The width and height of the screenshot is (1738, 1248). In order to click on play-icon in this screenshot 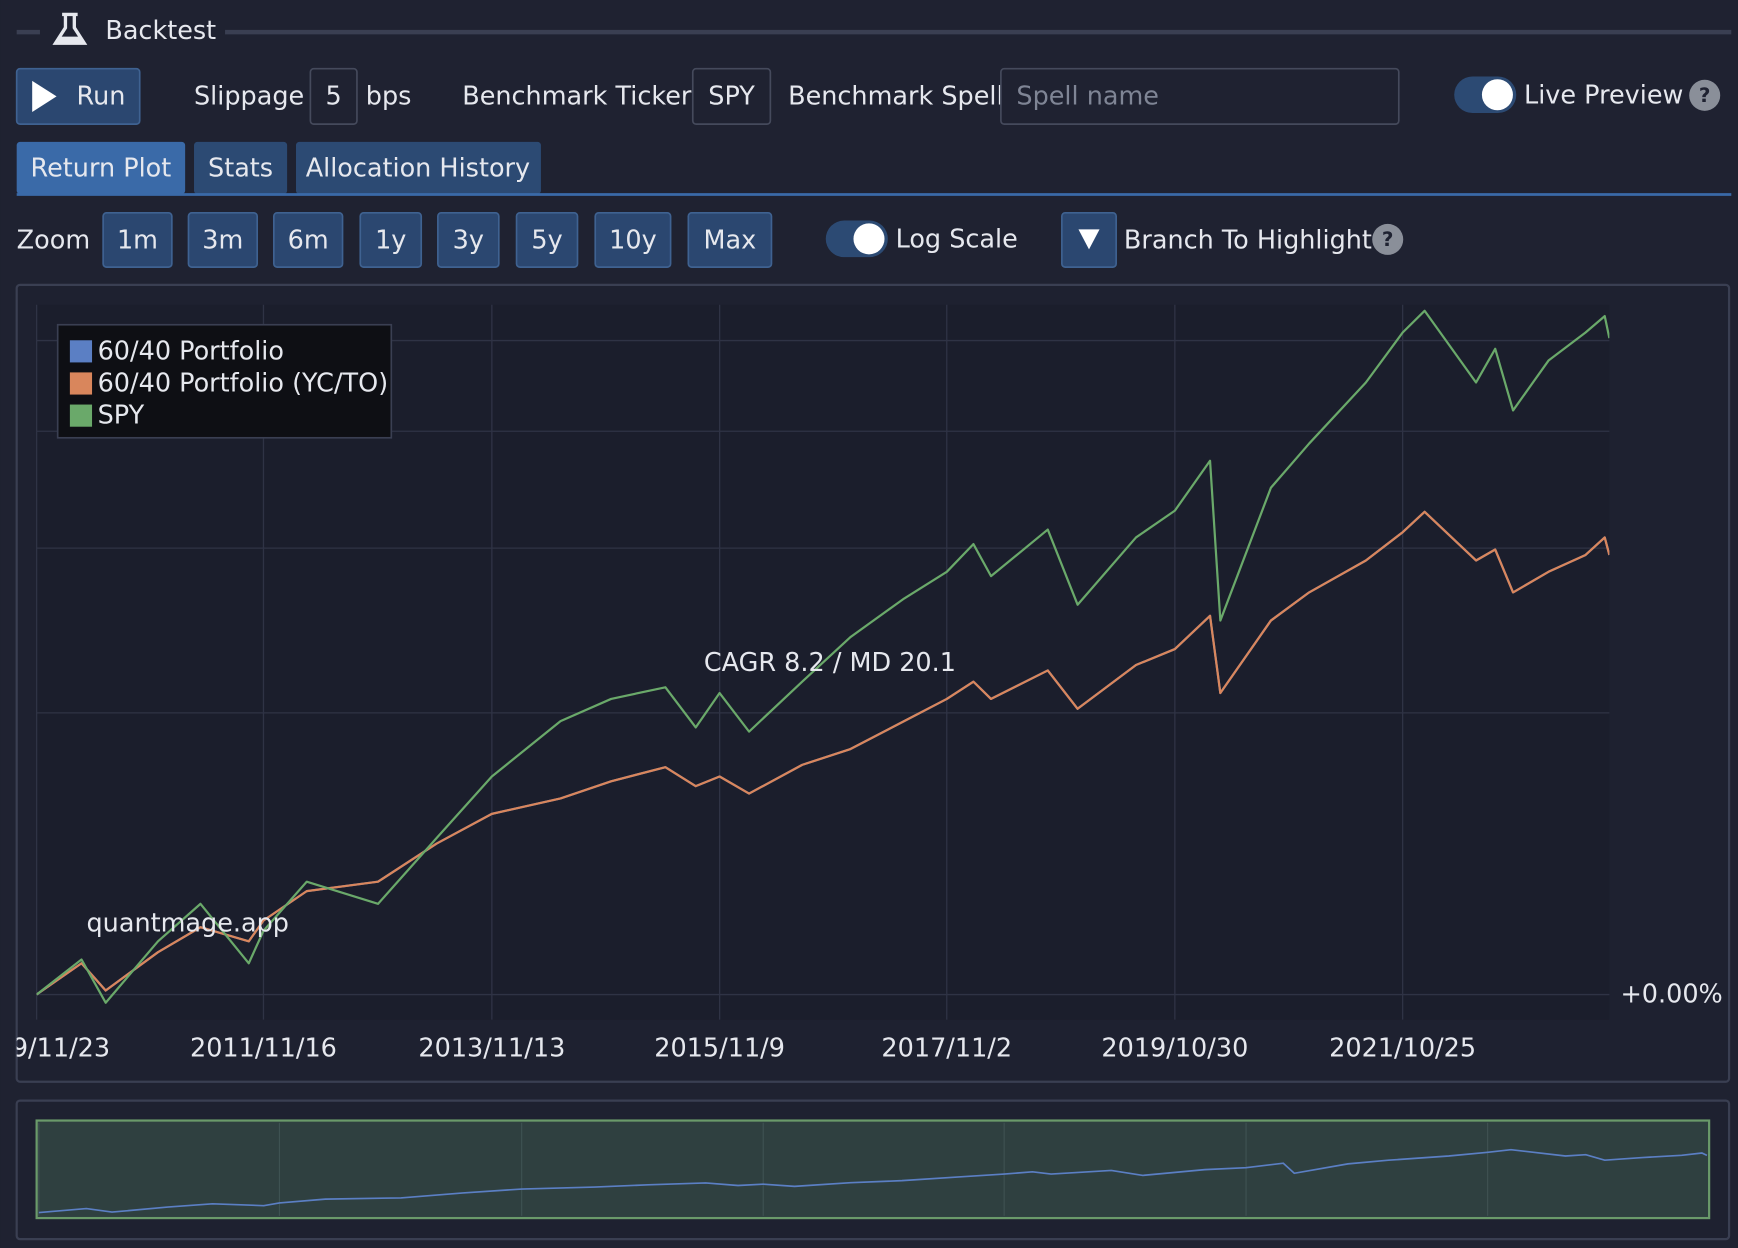, I will do `click(44, 96)`.